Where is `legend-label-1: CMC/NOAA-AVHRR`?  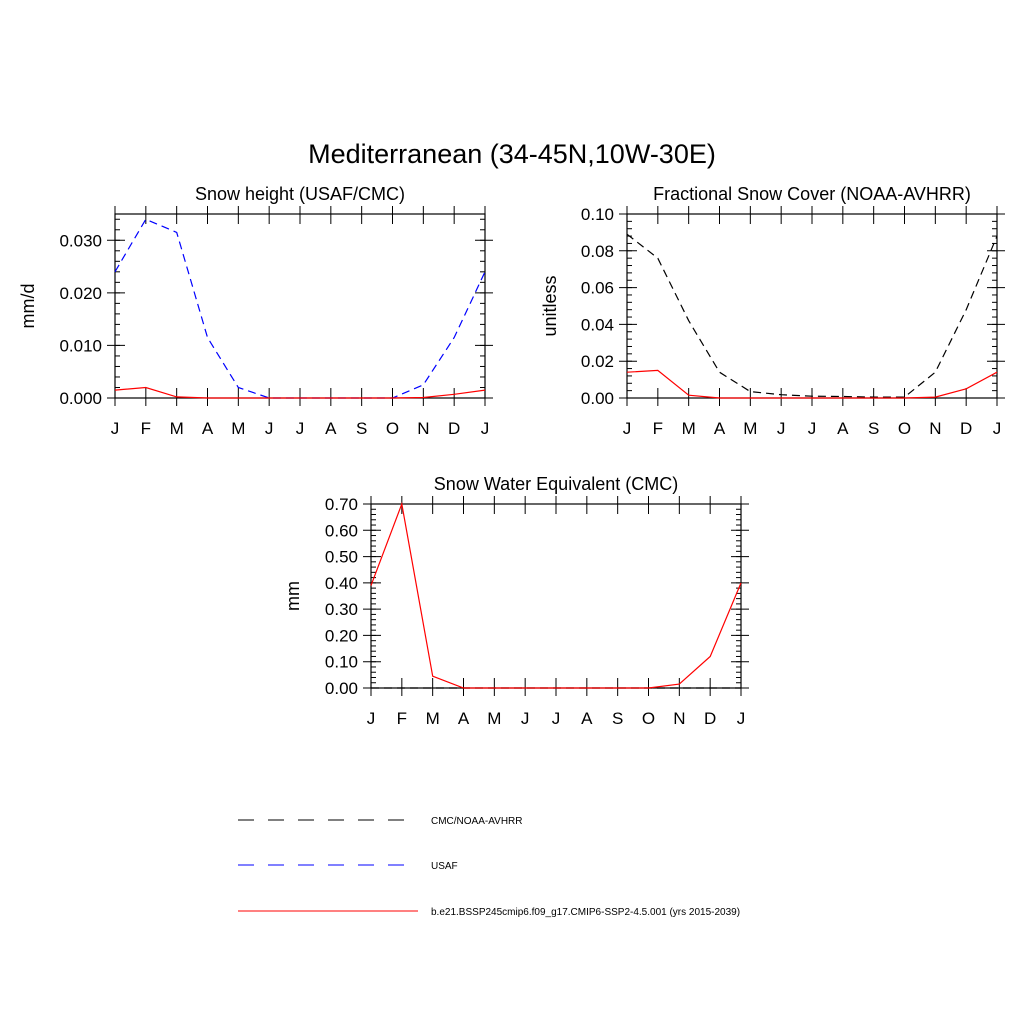 legend-label-1: CMC/NOAA-AVHRR is located at coordinates (476, 821).